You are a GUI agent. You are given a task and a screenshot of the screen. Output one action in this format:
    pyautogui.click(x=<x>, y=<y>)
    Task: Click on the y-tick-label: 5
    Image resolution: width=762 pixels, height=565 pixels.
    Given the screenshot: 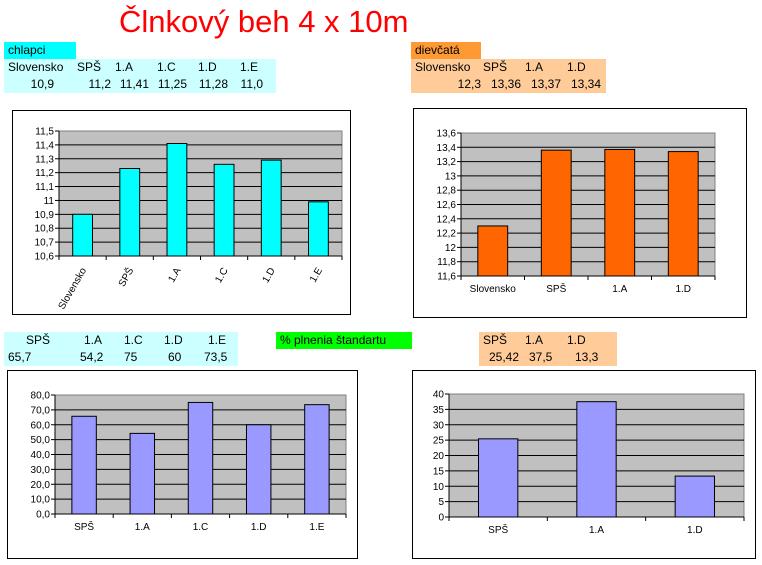 What is the action you would take?
    pyautogui.click(x=441, y=502)
    